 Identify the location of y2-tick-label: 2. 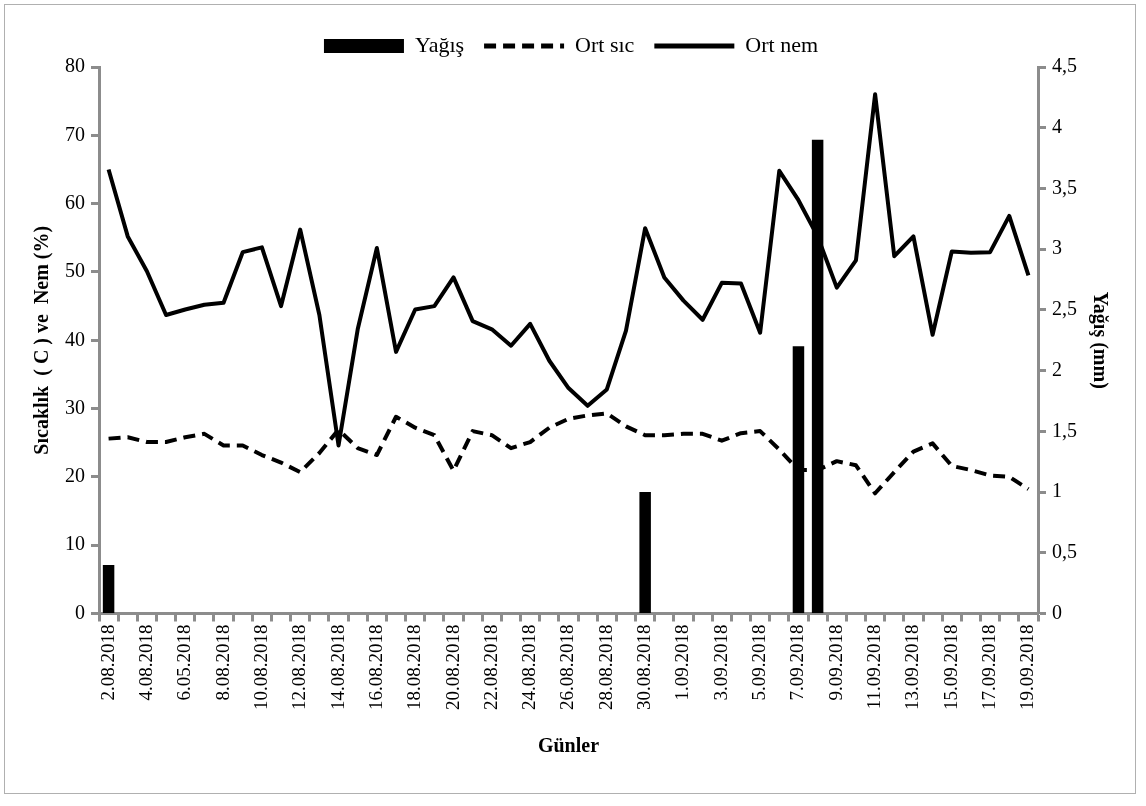
(1057, 368).